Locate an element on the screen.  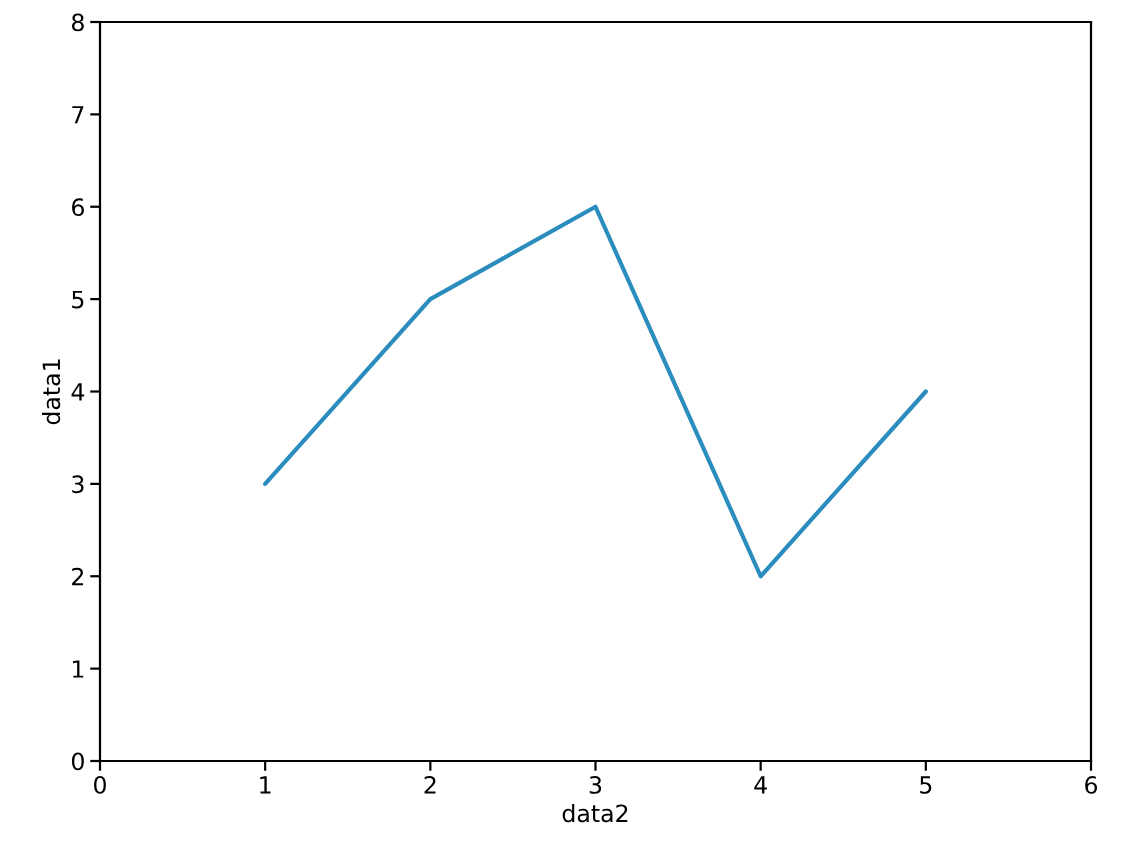
y-tick-label: 0 is located at coordinates (77, 761).